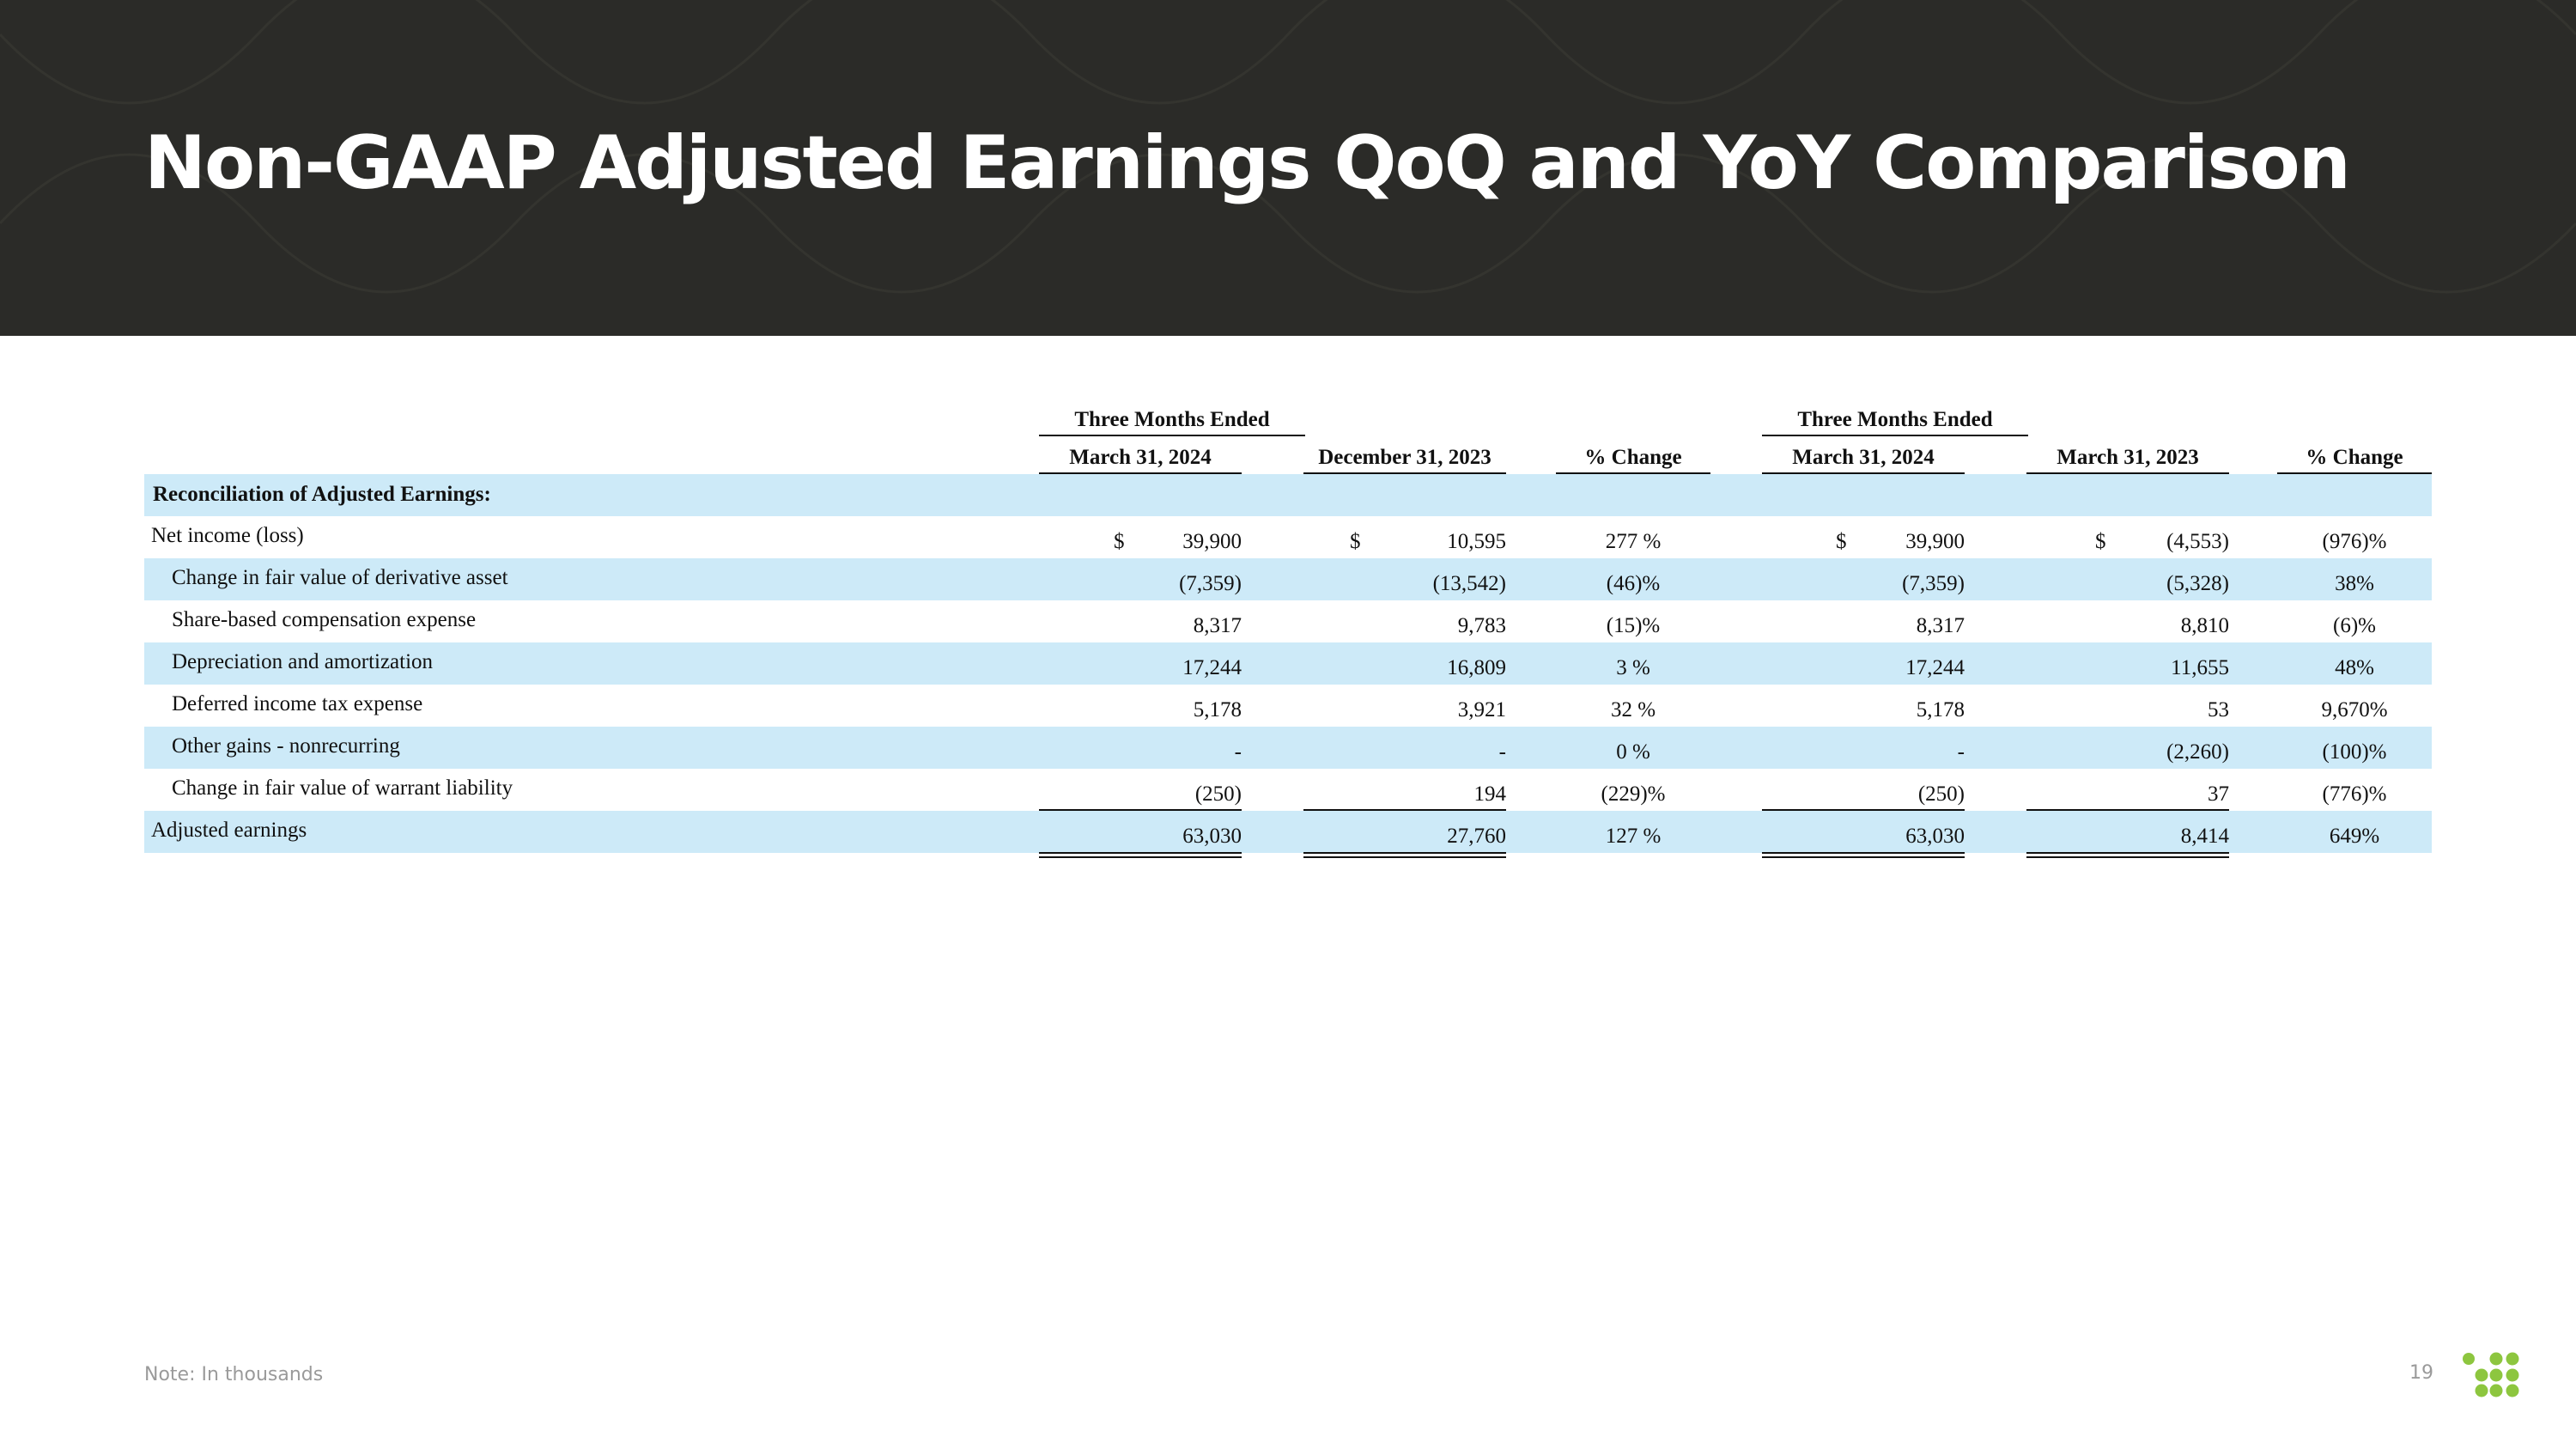 The height and width of the screenshot is (1449, 2576). What do you see at coordinates (297, 703) in the screenshot?
I see `row-label: Deferred income tax expense` at bounding box center [297, 703].